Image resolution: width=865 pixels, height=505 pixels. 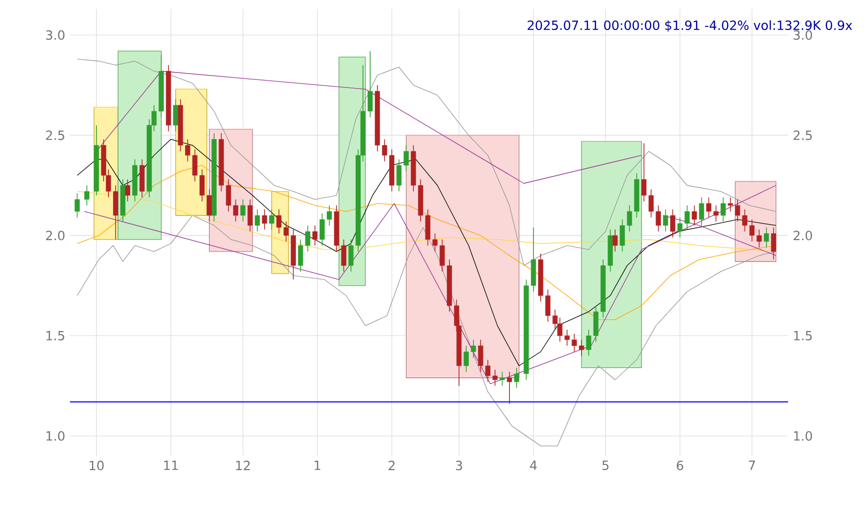 What do you see at coordinates (55, 235) in the screenshot?
I see `y-tick-label: 2.0` at bounding box center [55, 235].